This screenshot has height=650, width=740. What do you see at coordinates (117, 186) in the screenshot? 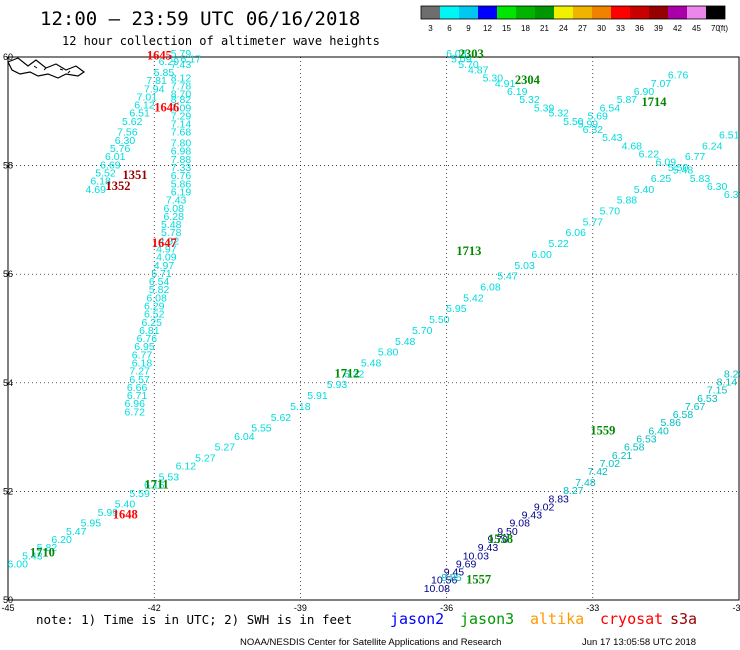
I see `pass-time-label: 1352` at bounding box center [117, 186].